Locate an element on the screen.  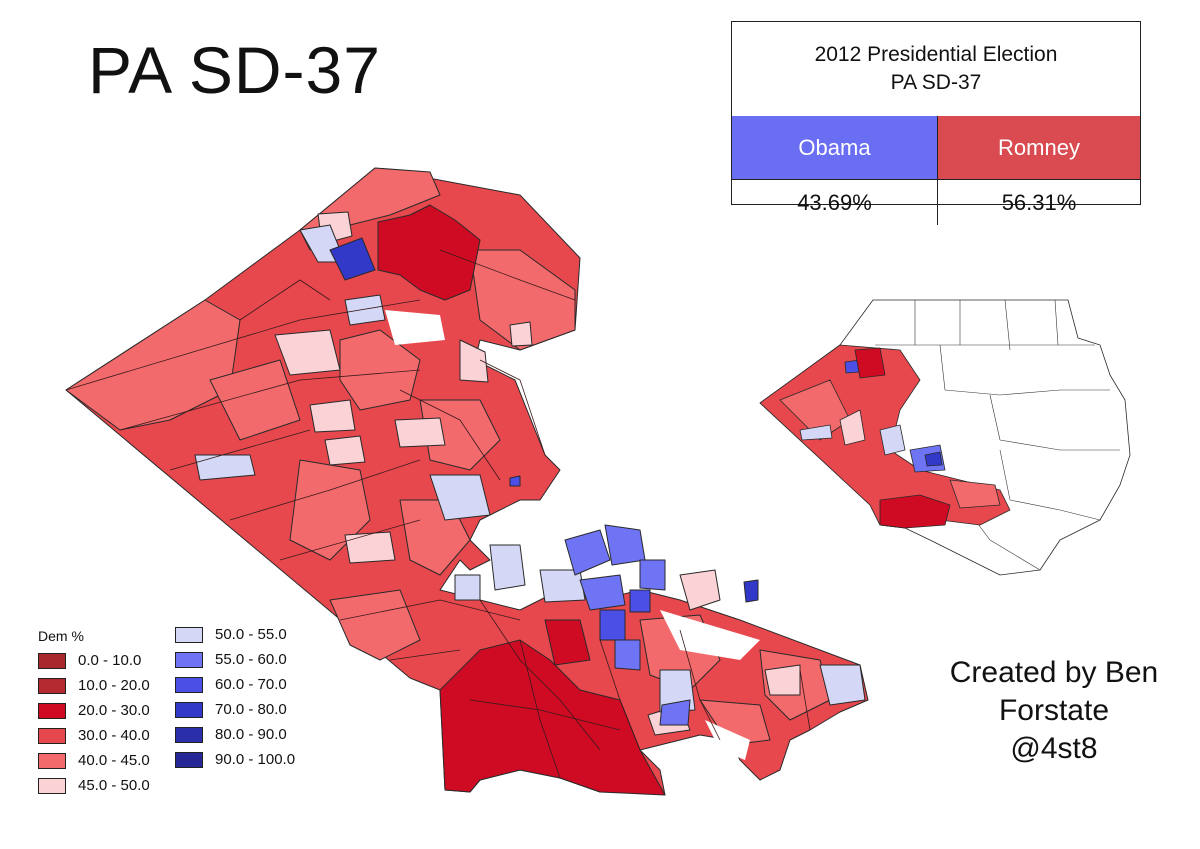
rep-candidate-cell: Romney is located at coordinates (1039, 147).